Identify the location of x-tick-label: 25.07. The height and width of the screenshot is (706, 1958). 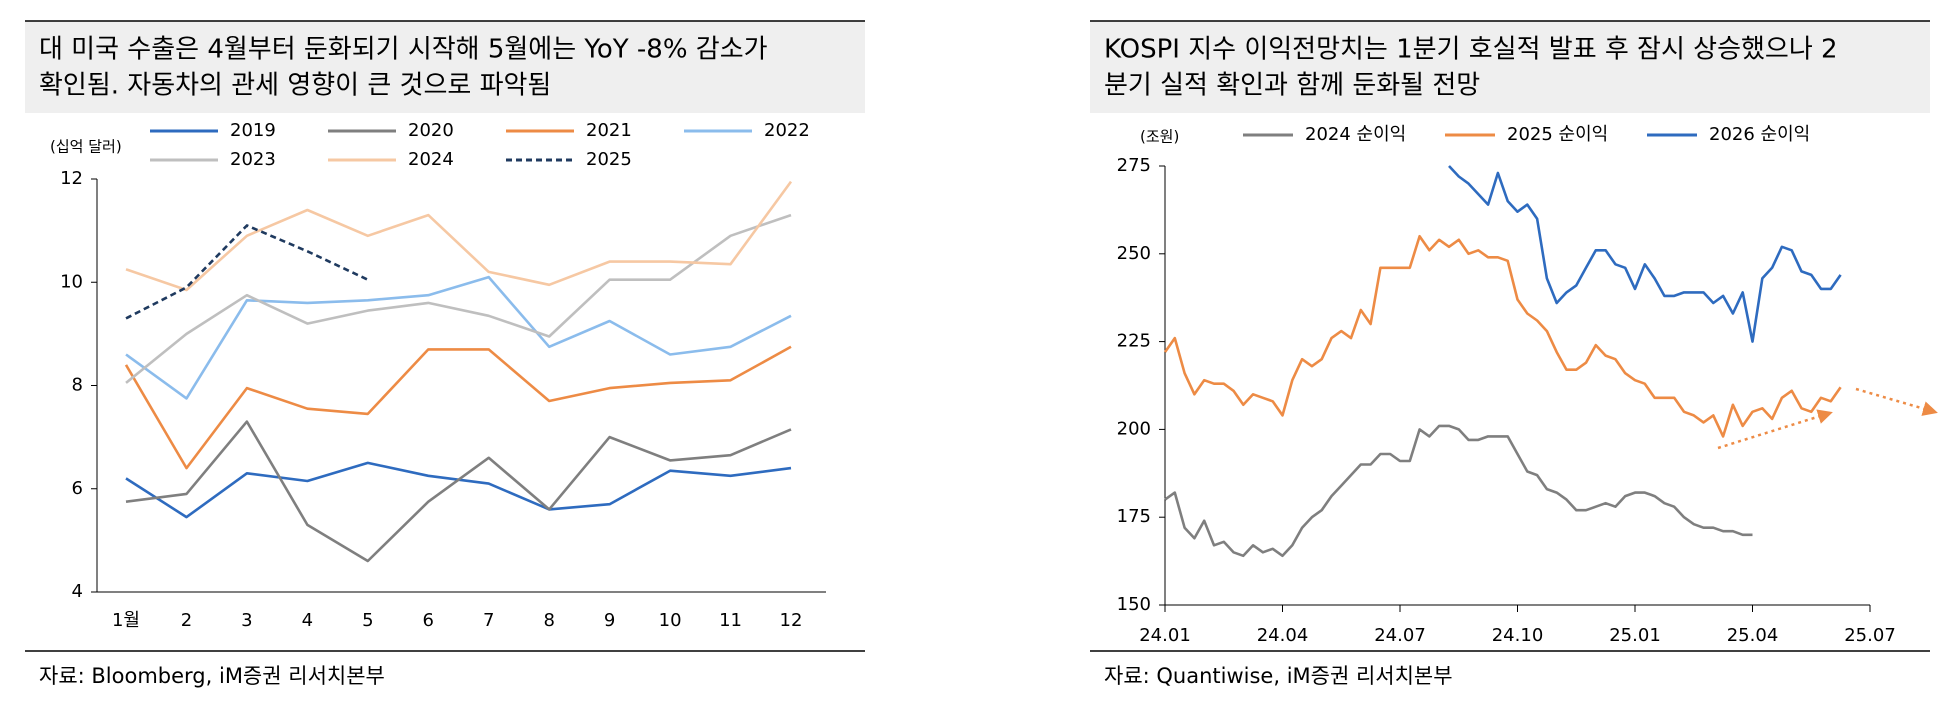
(1870, 635).